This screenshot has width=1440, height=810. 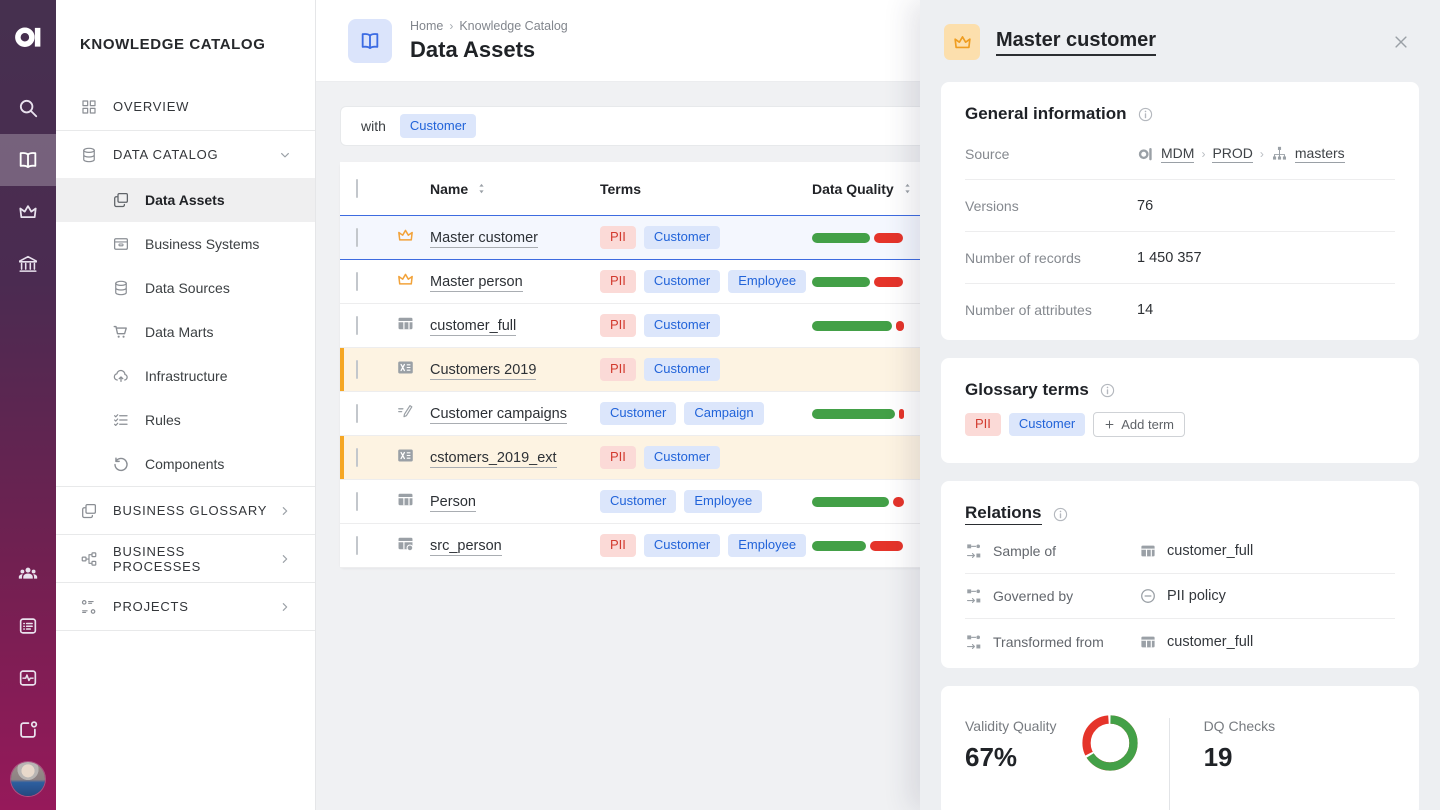 What do you see at coordinates (1047, 424) in the screenshot?
I see `glossary-term-chip-customer: Customer` at bounding box center [1047, 424].